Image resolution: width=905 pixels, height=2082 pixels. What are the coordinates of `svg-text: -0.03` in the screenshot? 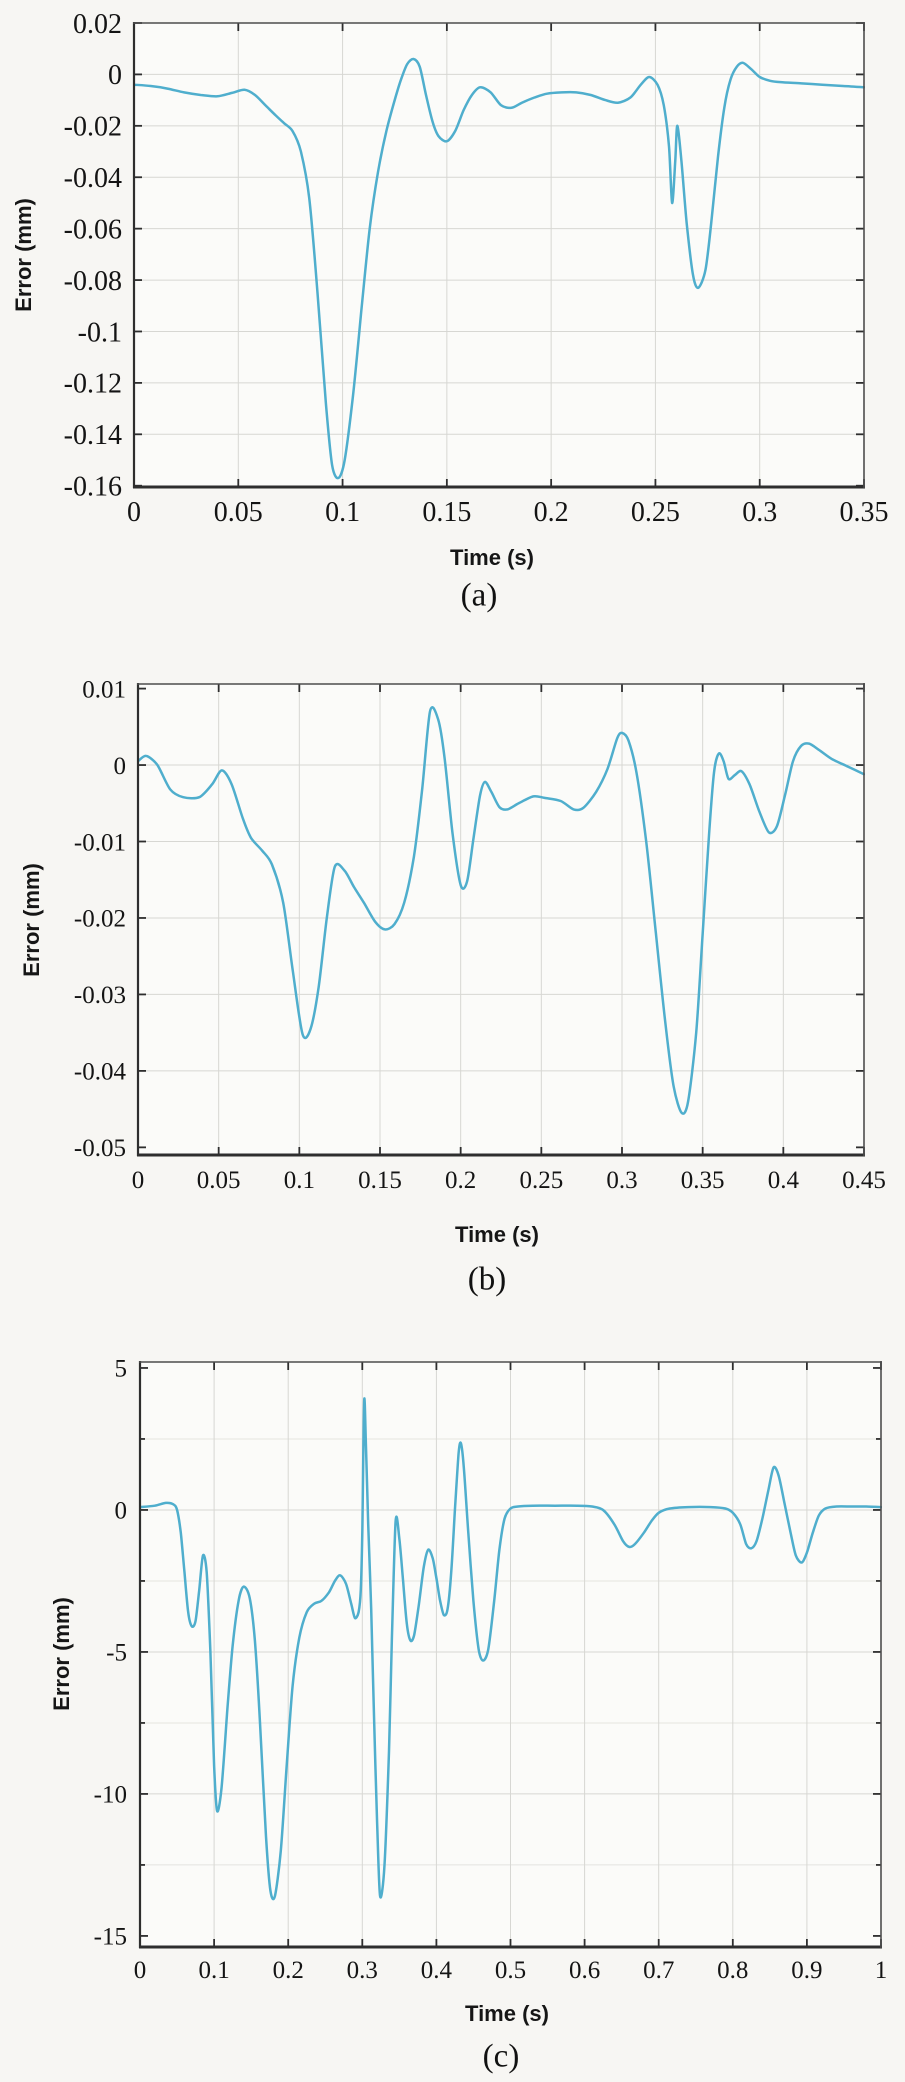 It's located at (100, 995).